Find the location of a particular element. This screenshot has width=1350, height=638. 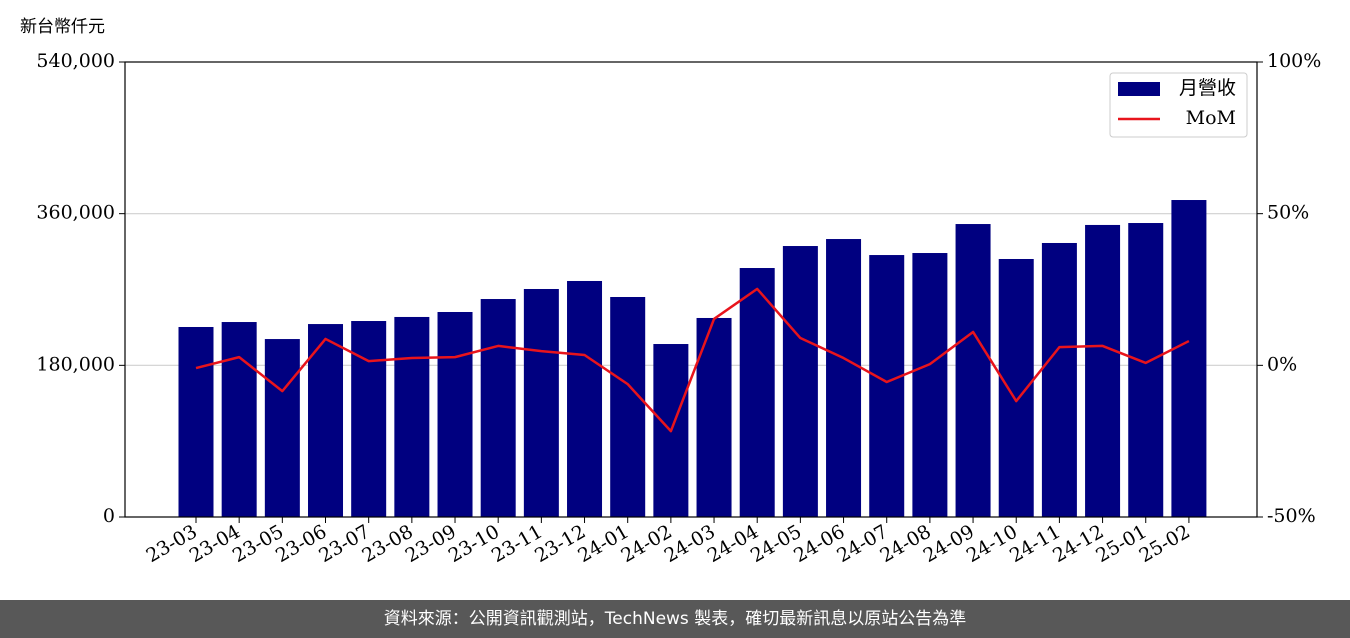

y-tick-label: 0 is located at coordinates (109, 516).